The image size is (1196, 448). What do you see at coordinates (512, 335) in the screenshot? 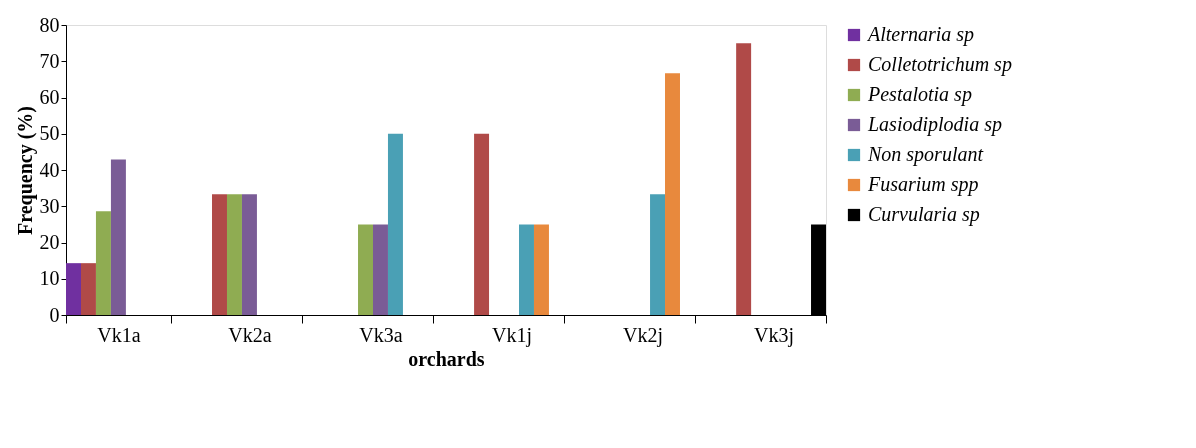
I see `x-tick-label: Vk1j` at bounding box center [512, 335].